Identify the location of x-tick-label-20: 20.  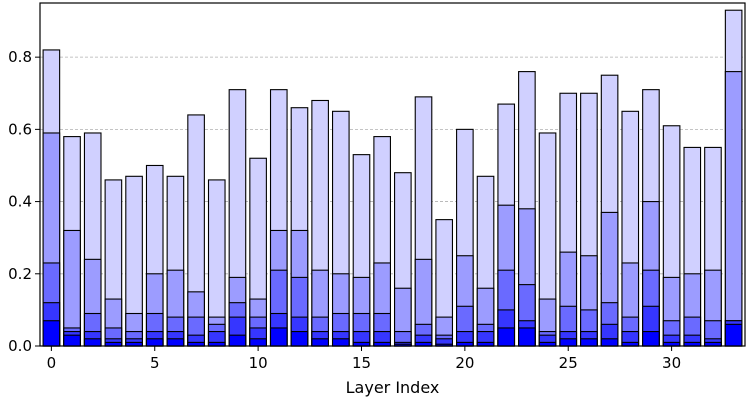
(464, 363).